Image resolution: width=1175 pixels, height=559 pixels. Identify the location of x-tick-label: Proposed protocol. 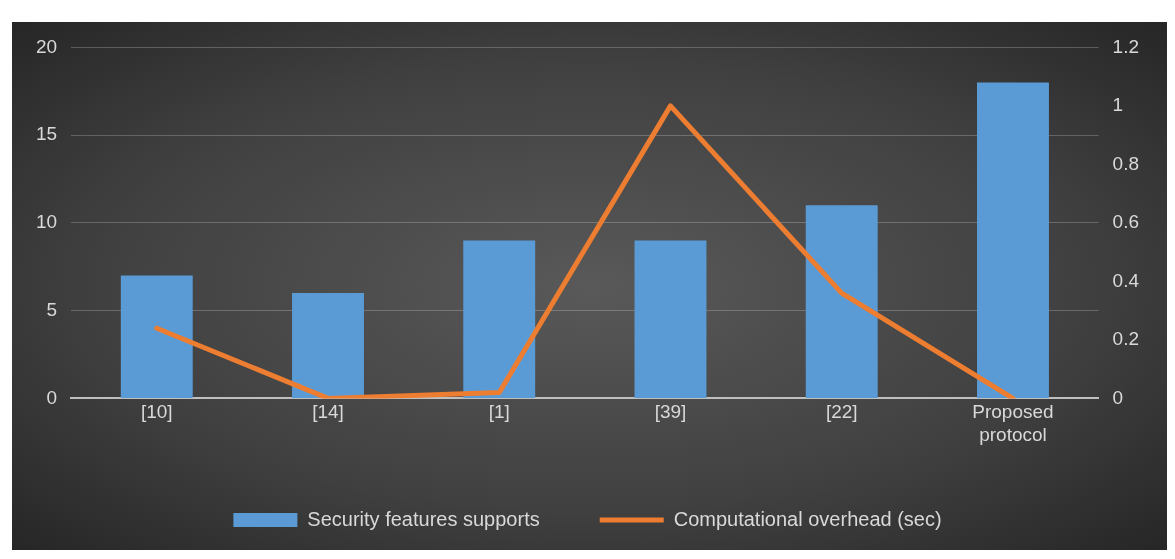
(1013, 423).